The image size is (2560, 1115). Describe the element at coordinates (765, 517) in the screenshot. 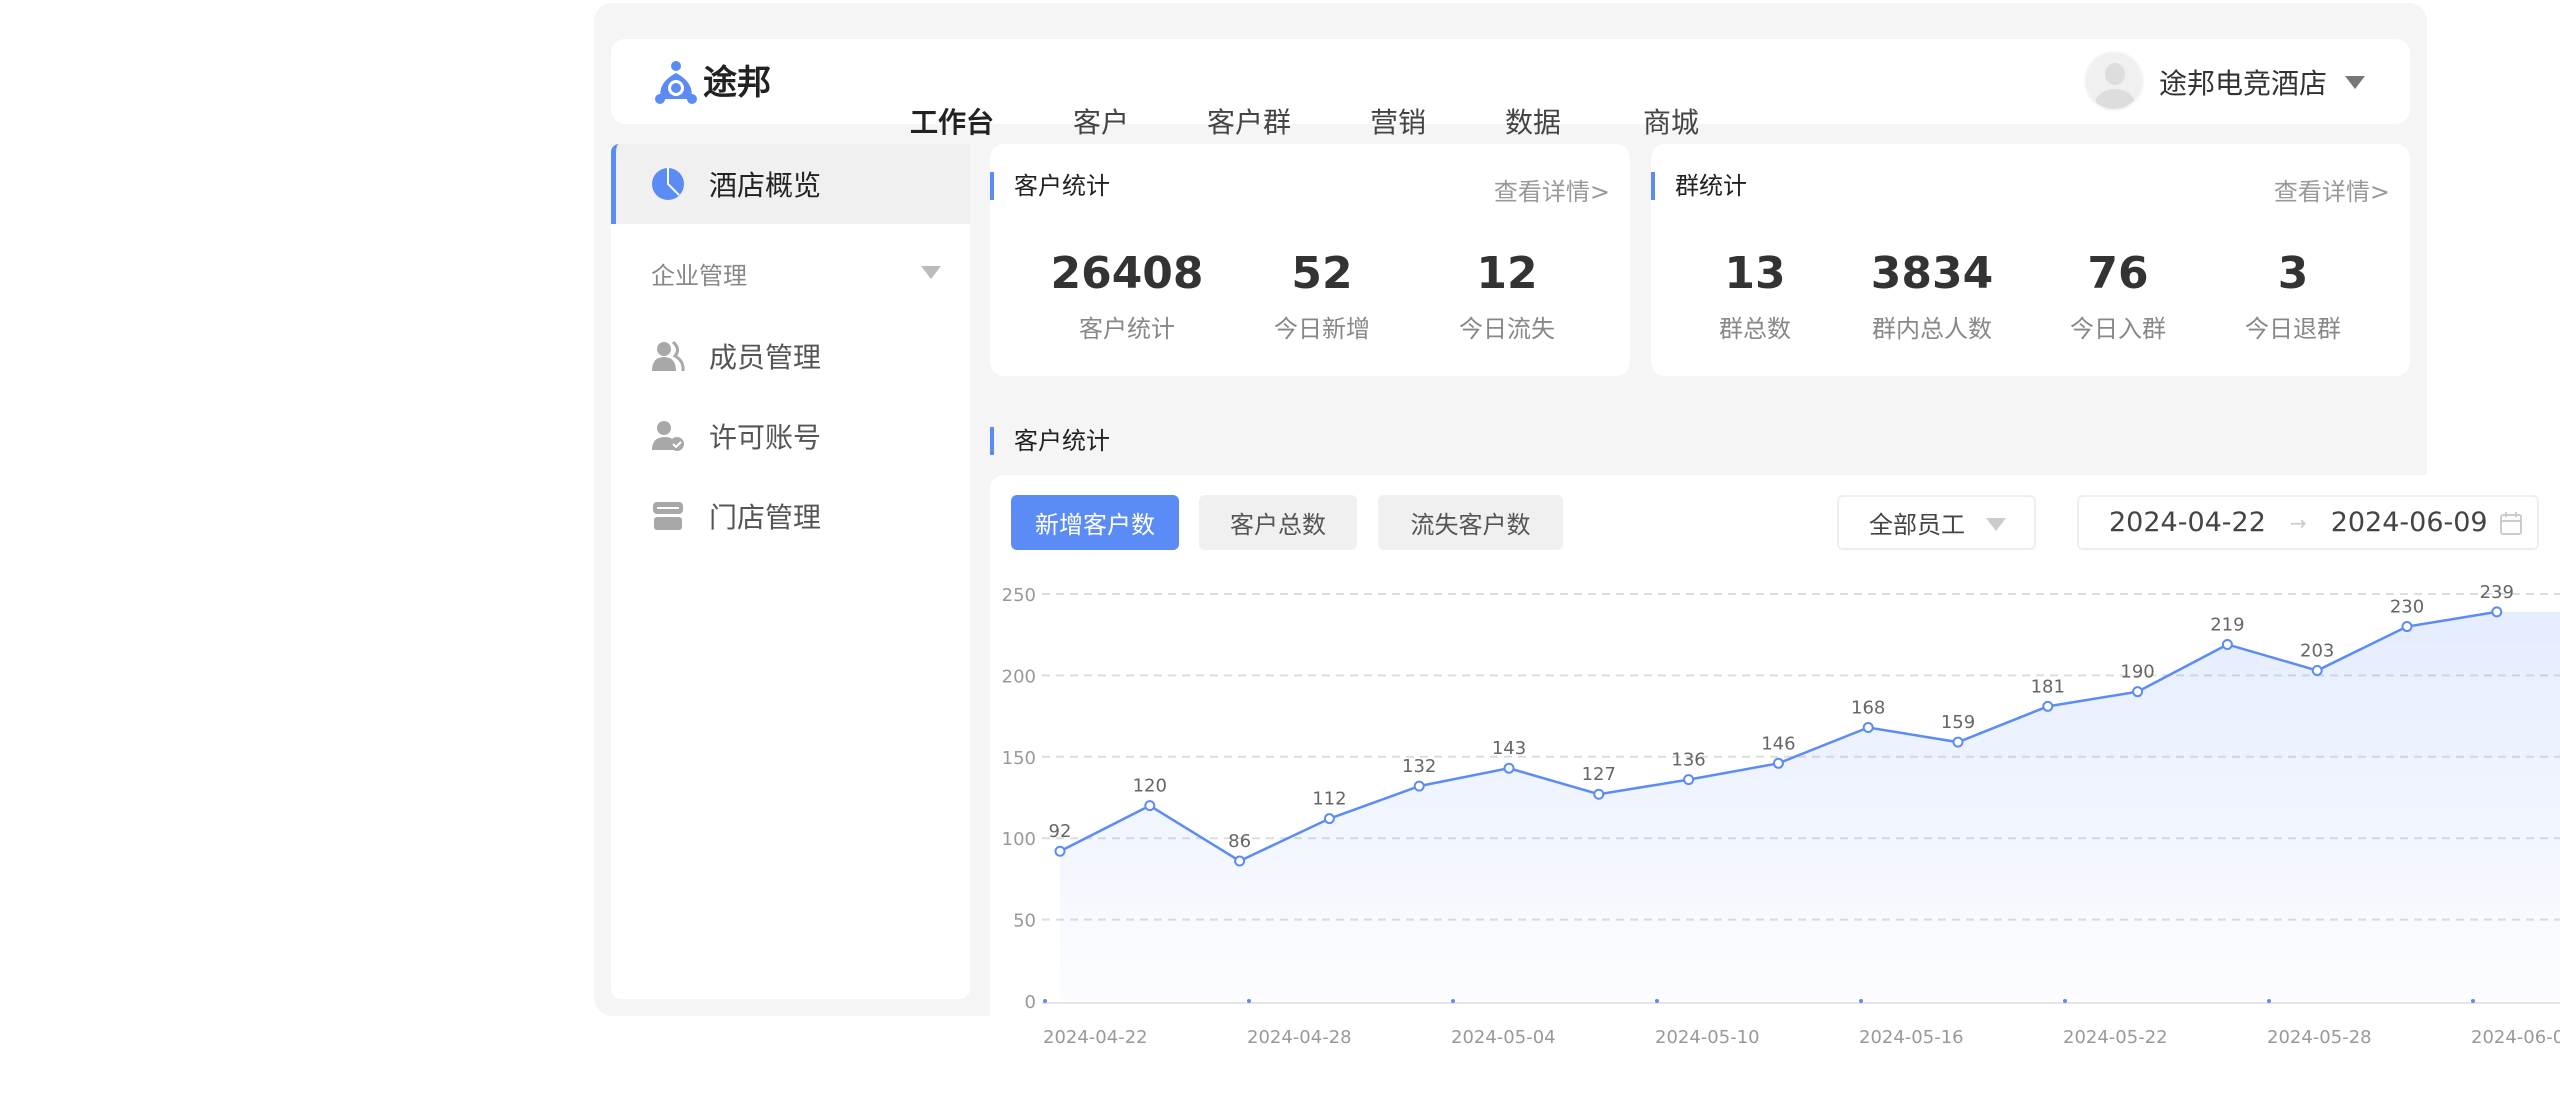

I see `sidebar-item-label: 门店管理` at that location.